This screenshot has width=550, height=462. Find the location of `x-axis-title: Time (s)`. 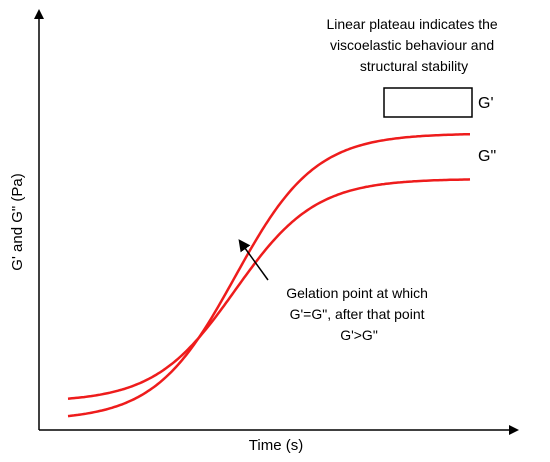

x-axis-title: Time (s) is located at coordinates (276, 445).